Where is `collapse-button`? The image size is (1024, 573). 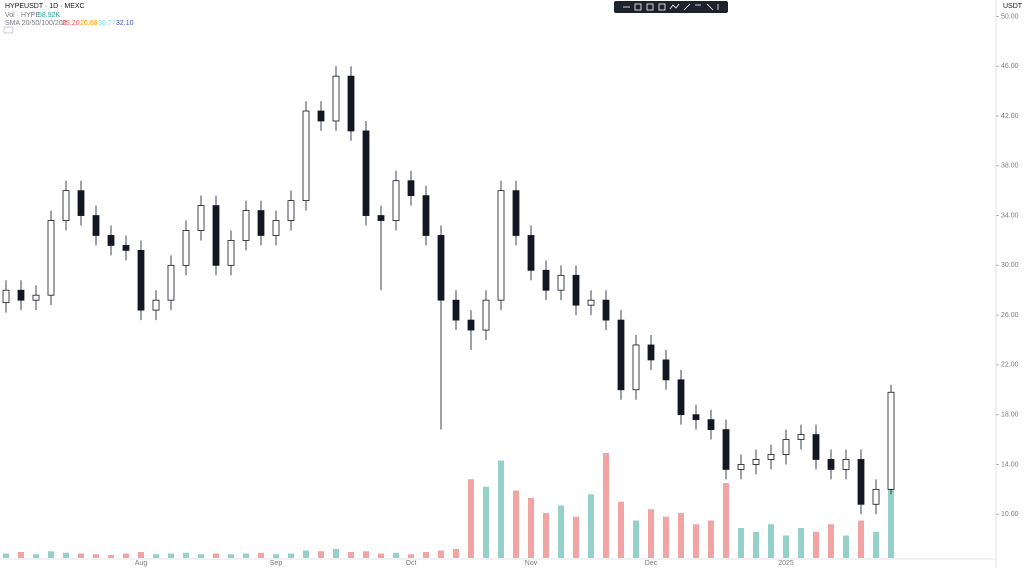
collapse-button is located at coordinates (8, 30).